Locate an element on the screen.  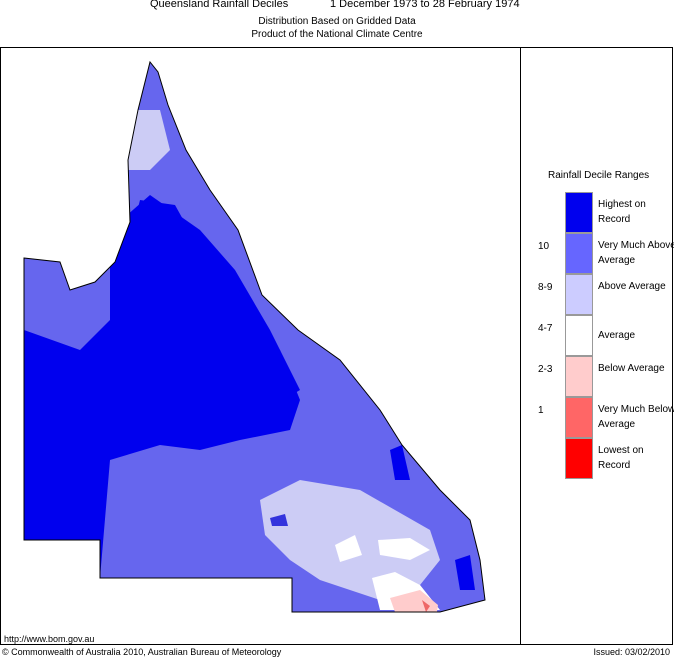
map-title: Queensland Rainfall Deciles is located at coordinates (219, 5).